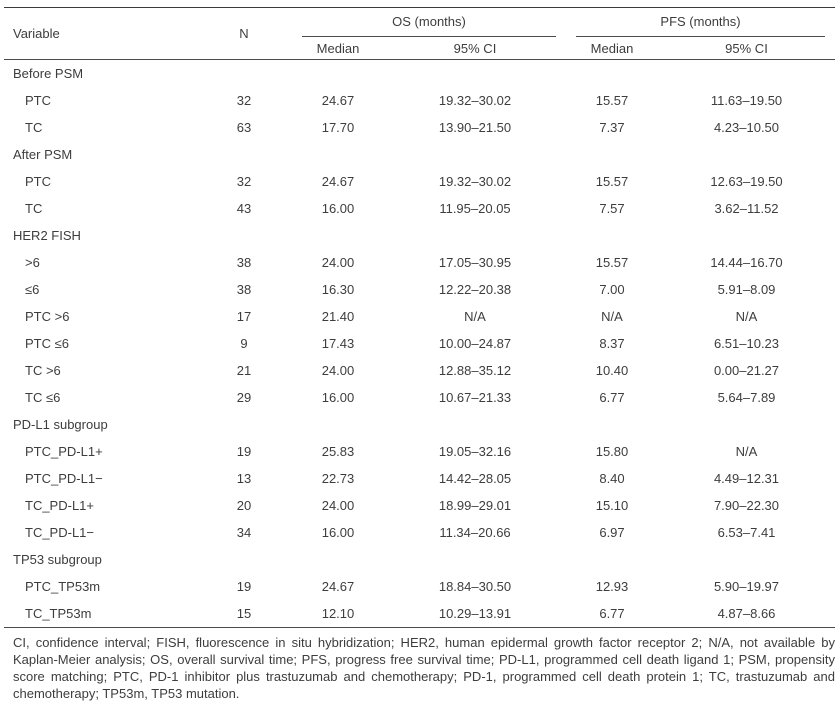 The width and height of the screenshot is (839, 702). I want to click on cell-n: 34, so click(244, 532).